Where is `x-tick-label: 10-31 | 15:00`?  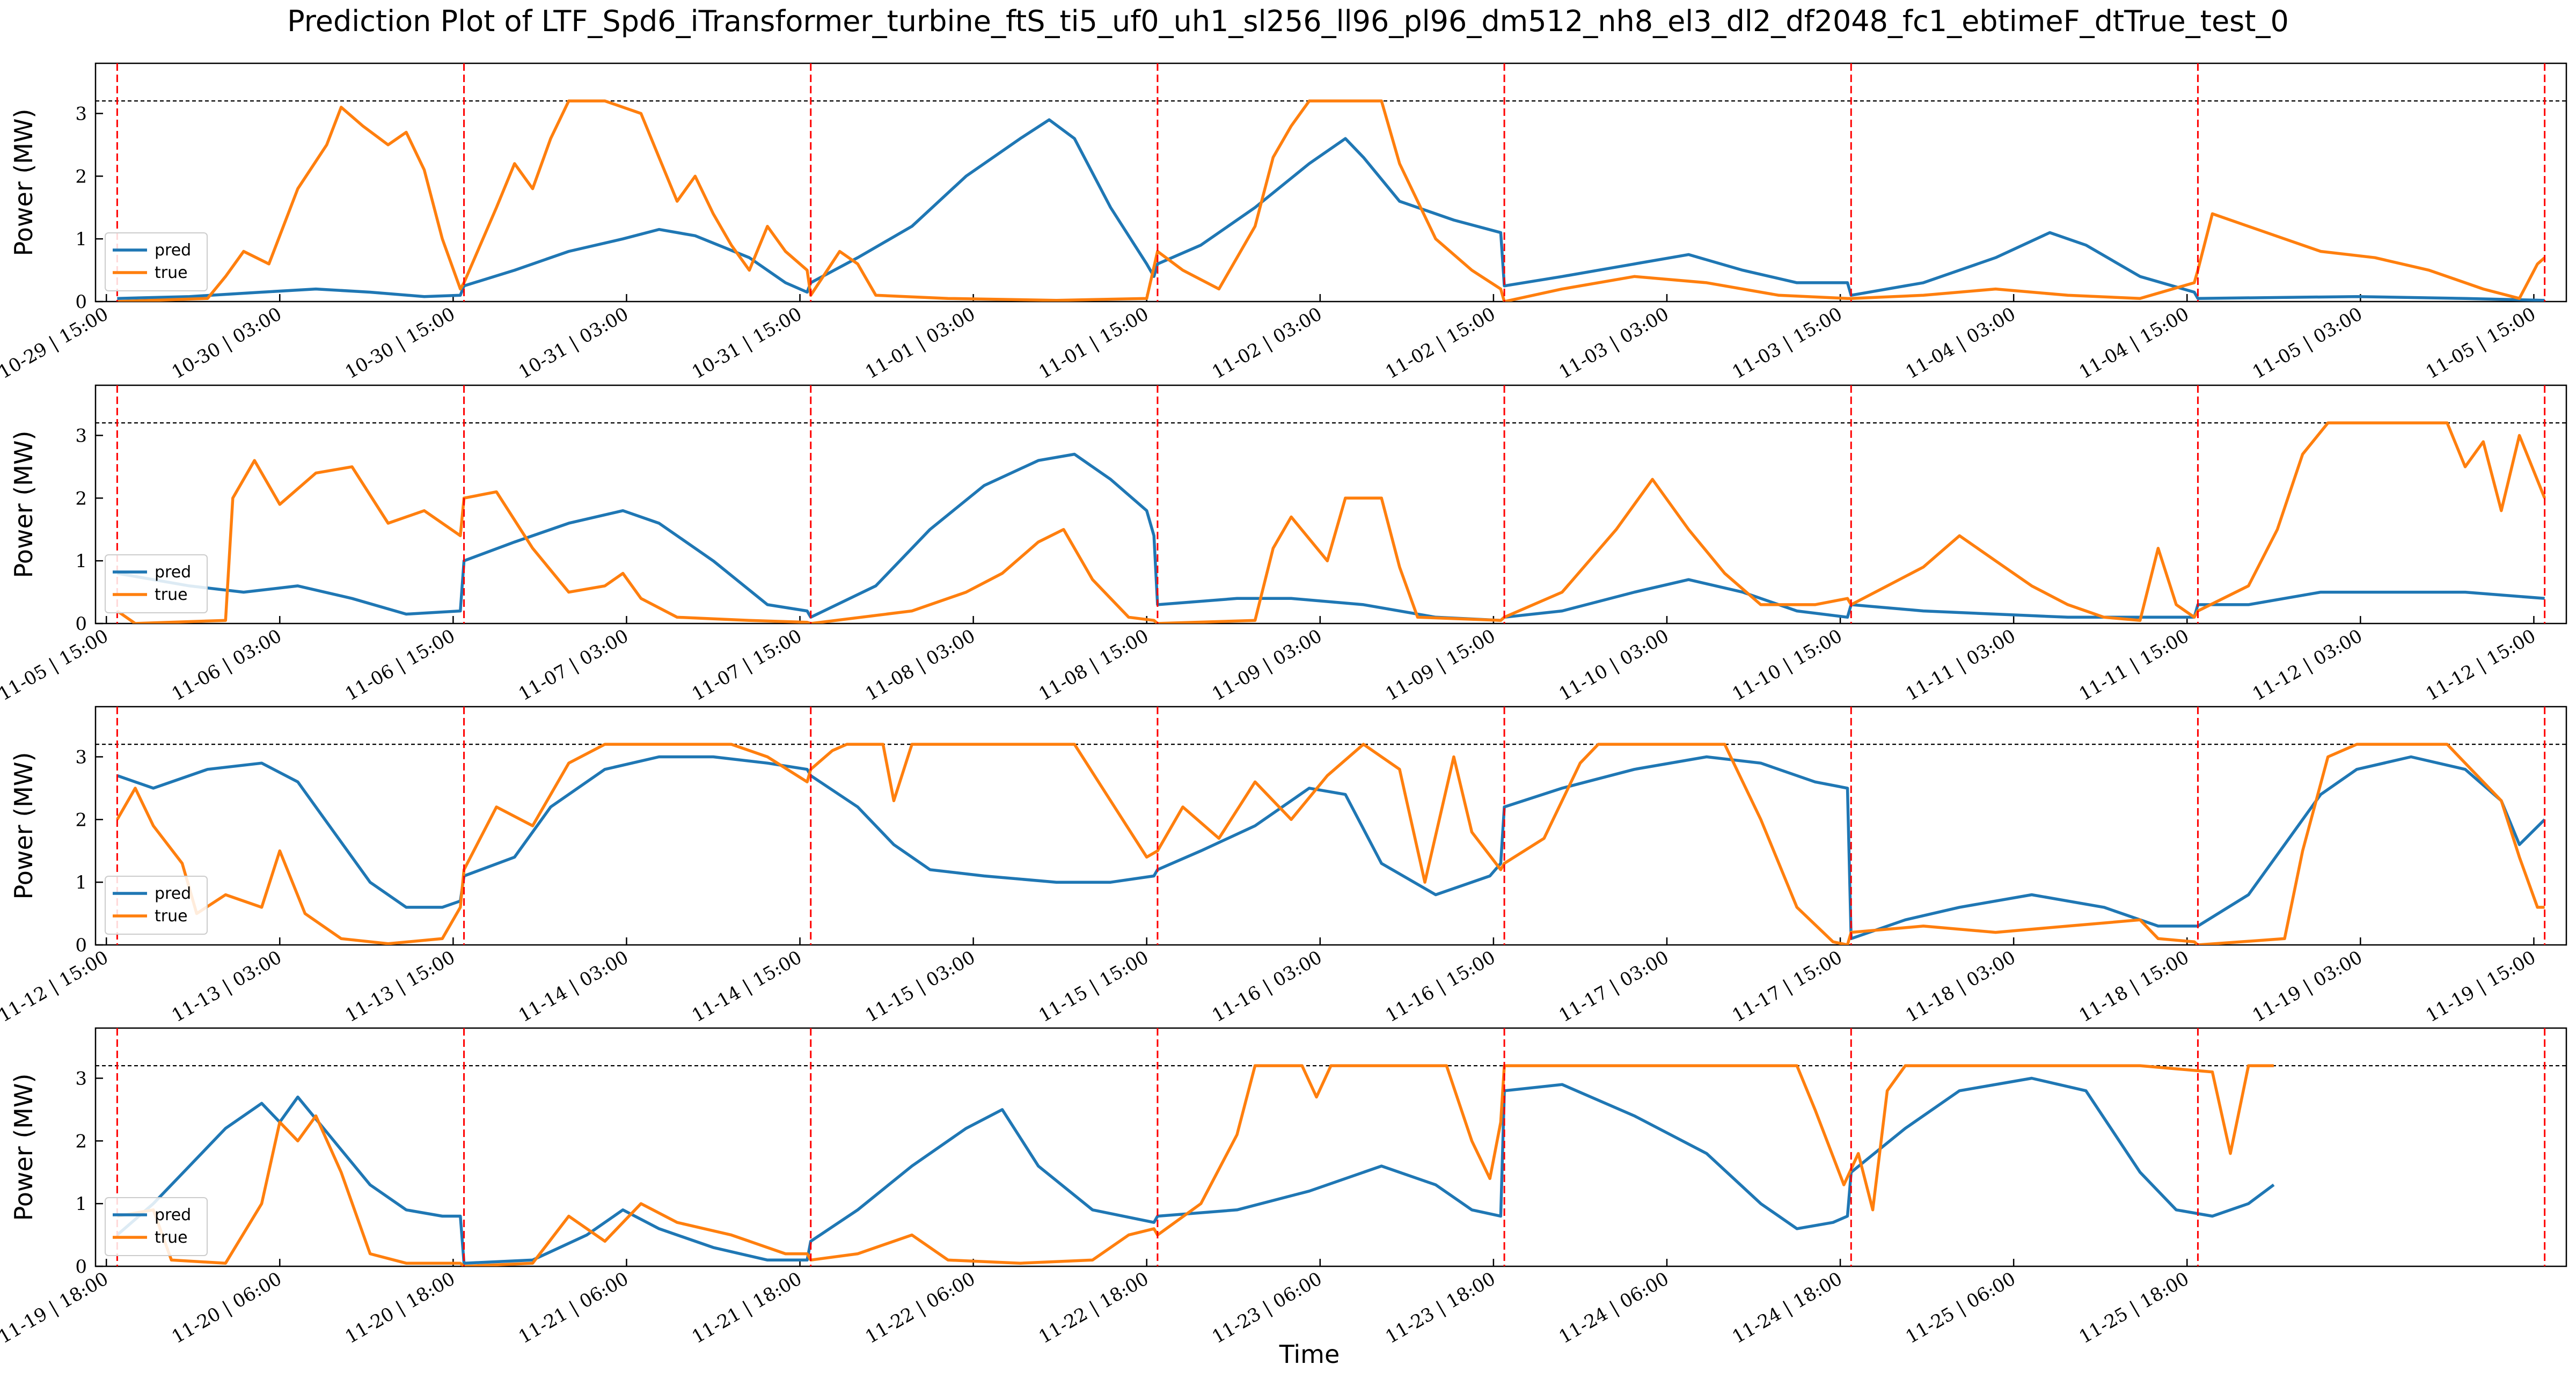 x-tick-label: 10-31 | 15:00 is located at coordinates (747, 343).